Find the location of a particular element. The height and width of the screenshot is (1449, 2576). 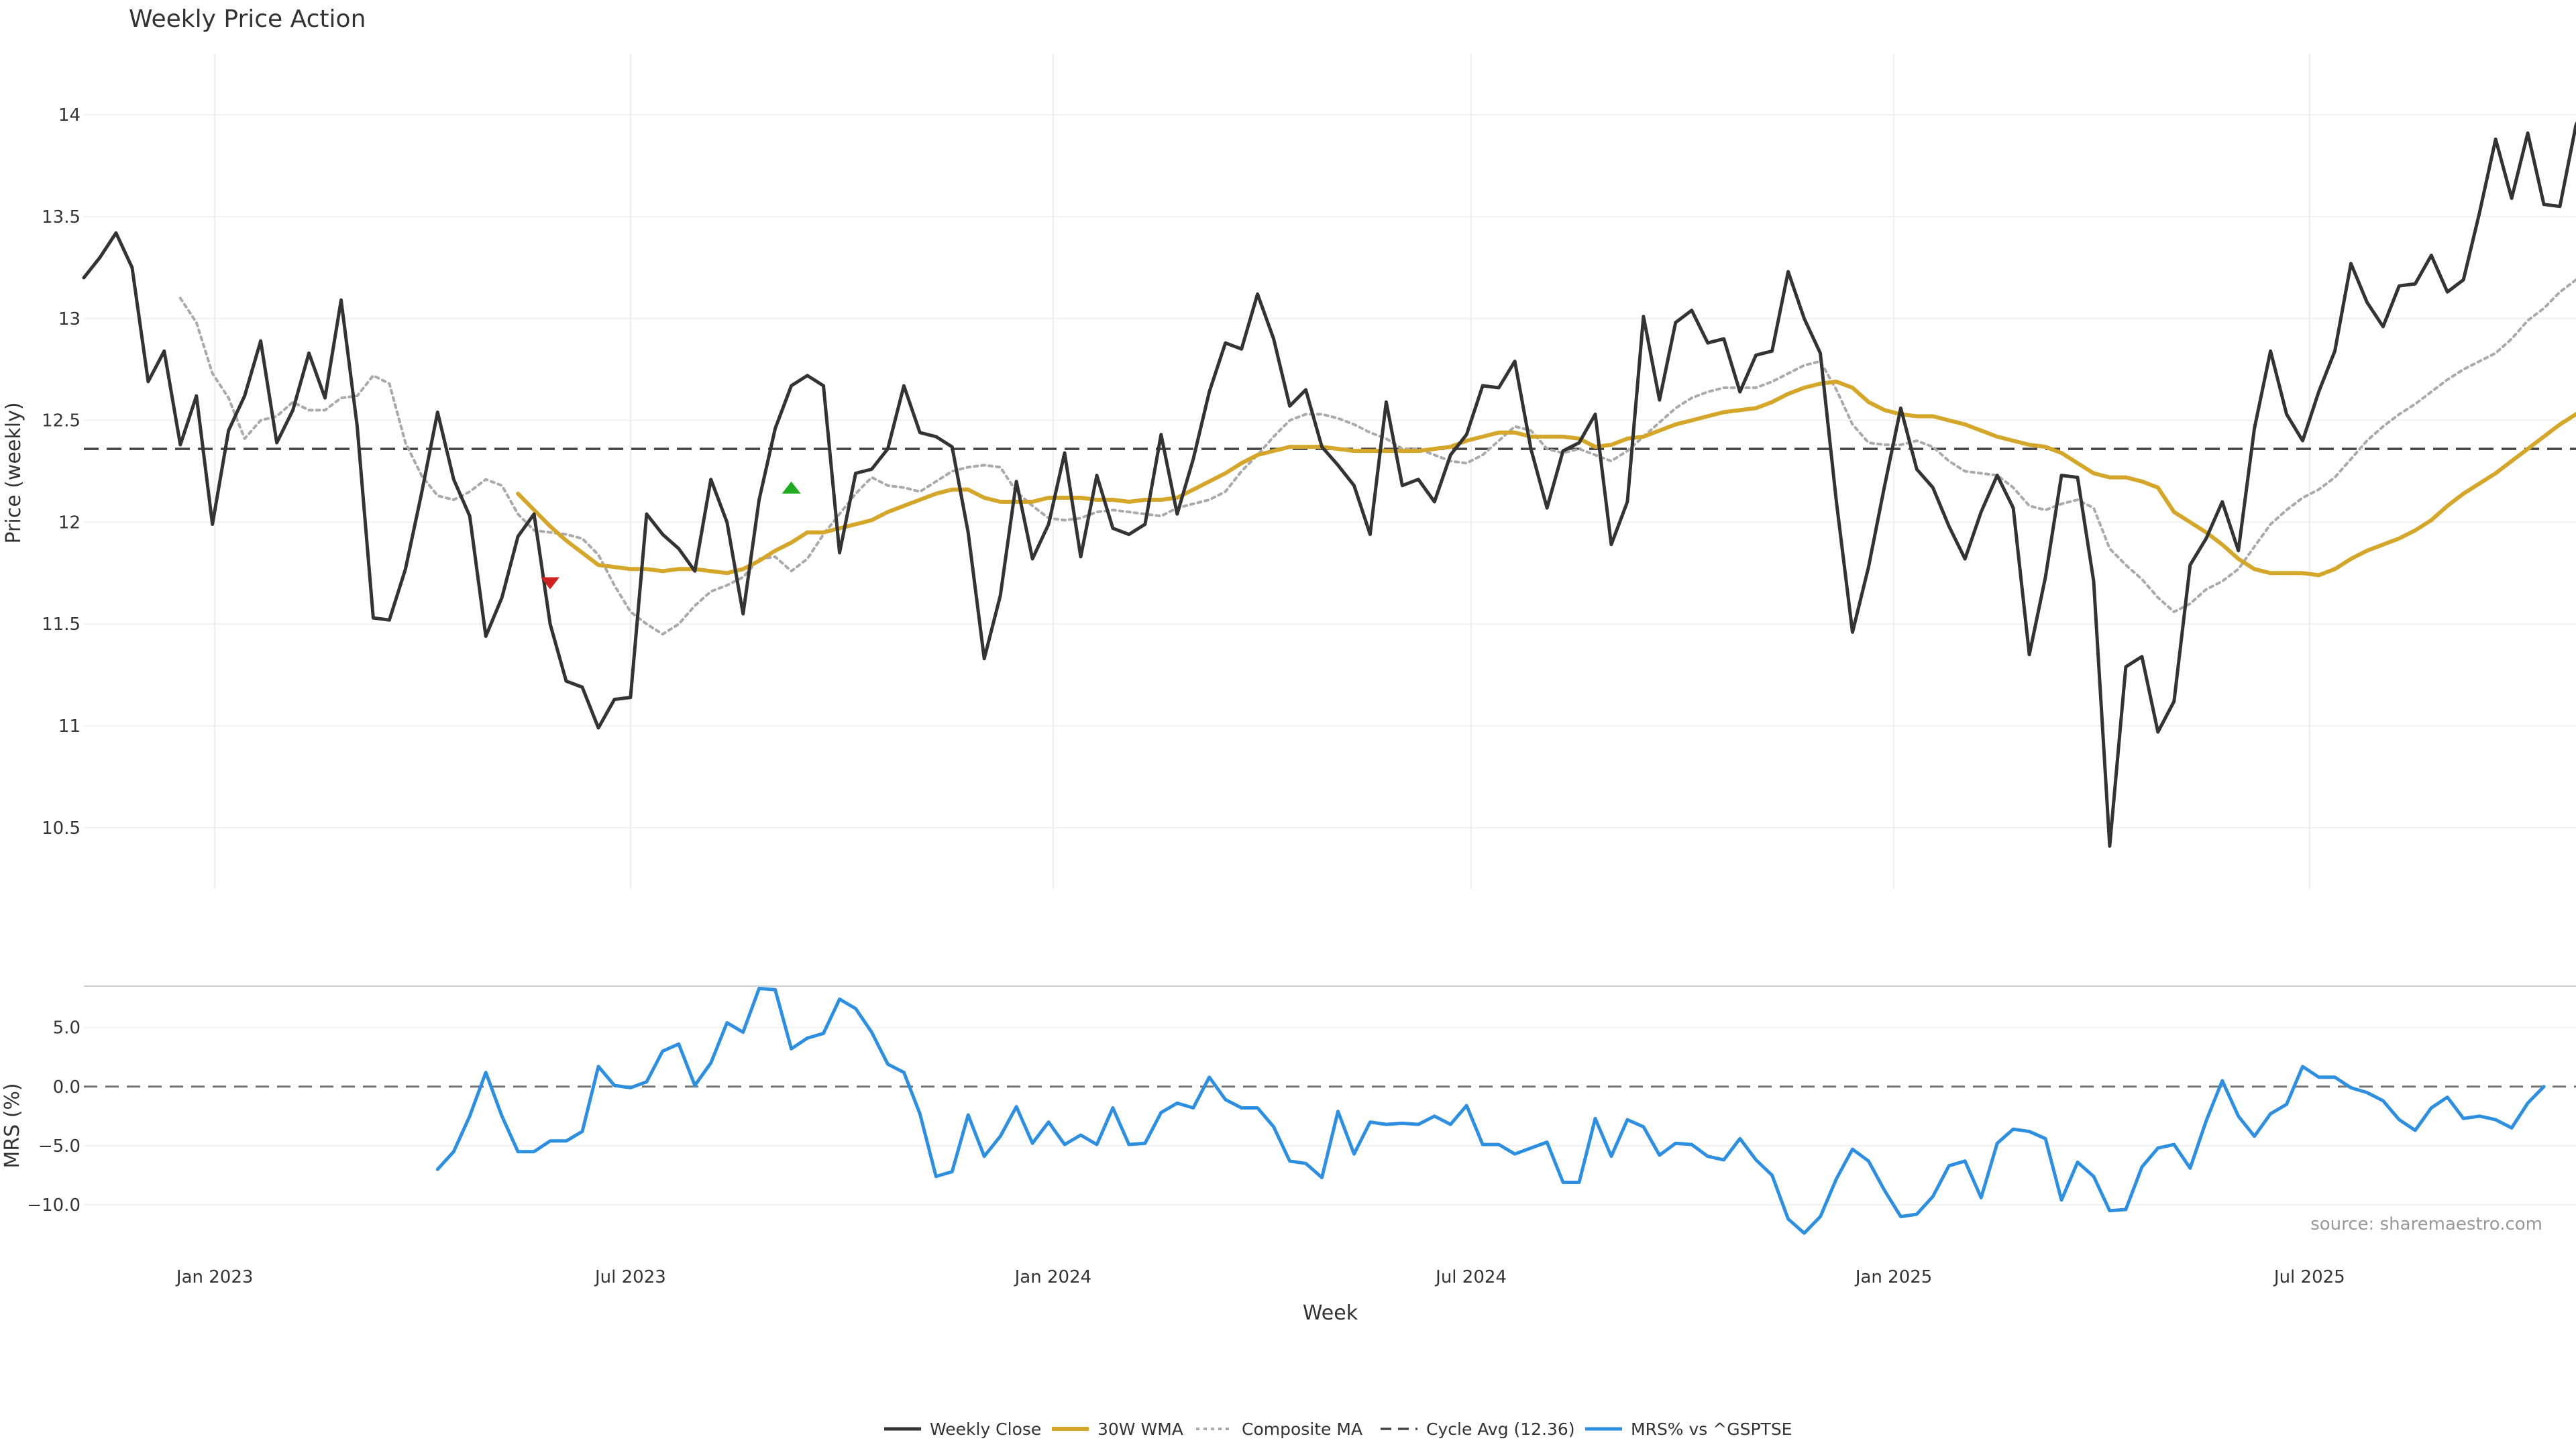

legend-item: Cycle Avg (12.36) is located at coordinates (1478, 1429).